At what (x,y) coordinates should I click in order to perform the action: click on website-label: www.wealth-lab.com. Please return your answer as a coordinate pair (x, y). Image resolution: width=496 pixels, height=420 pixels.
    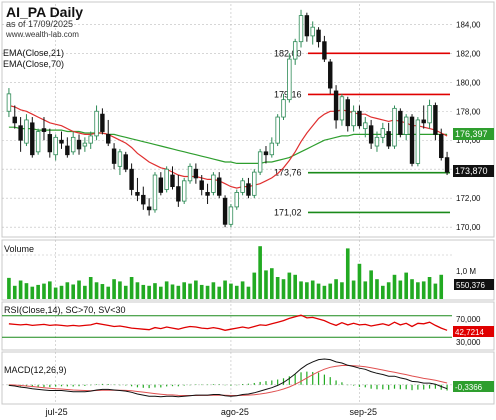
    Looking at the image, I should click on (42, 34).